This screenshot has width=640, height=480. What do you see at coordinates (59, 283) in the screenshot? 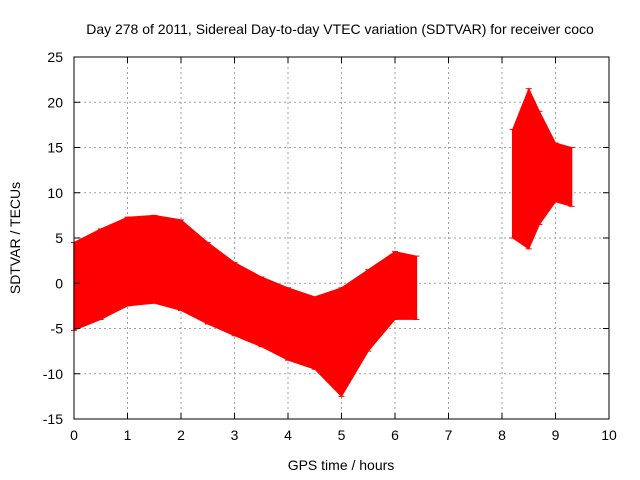
I see `y-tick-label: 0` at bounding box center [59, 283].